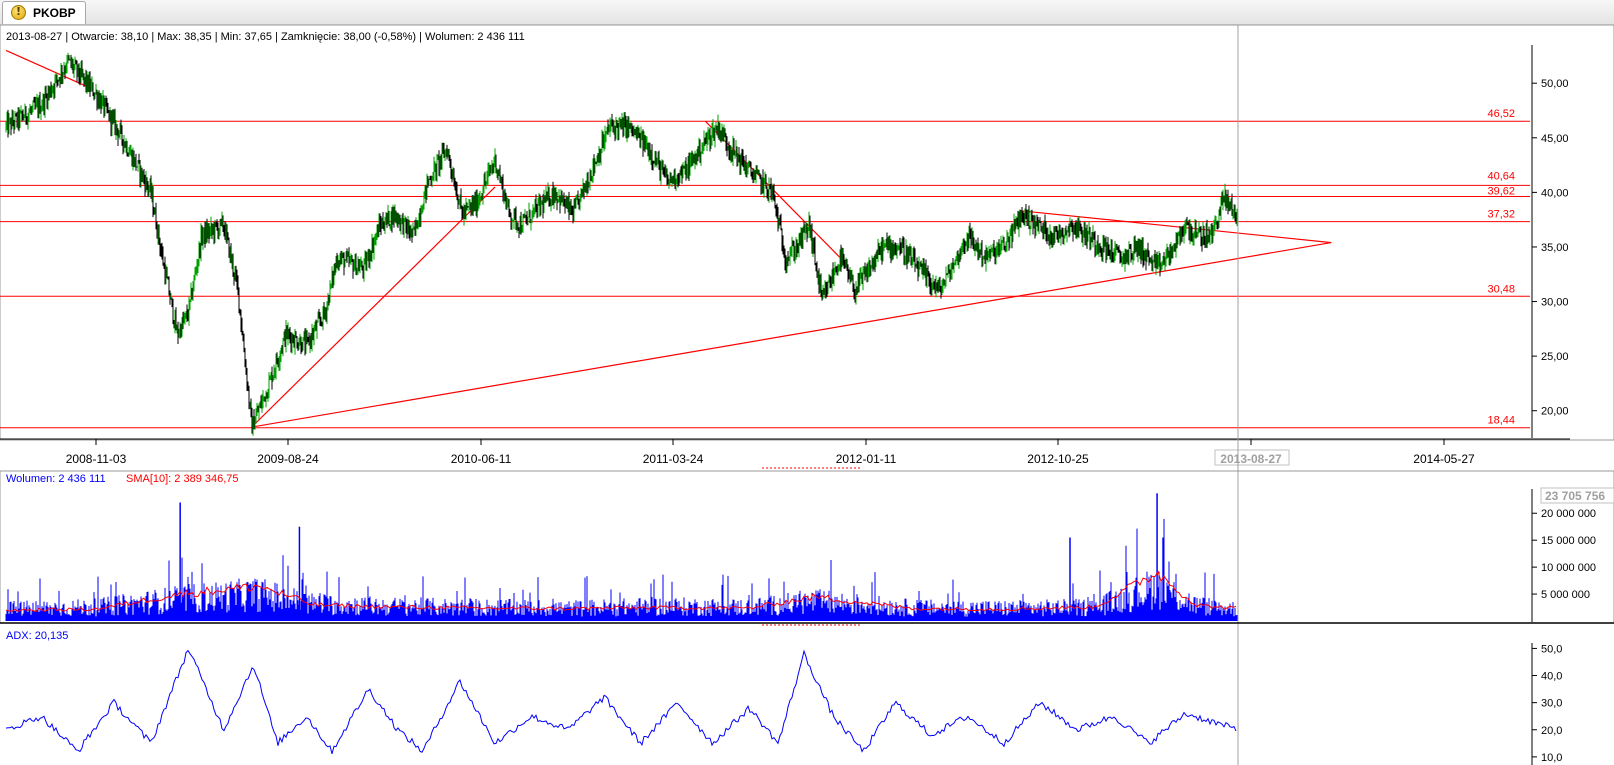  Describe the element at coordinates (56, 479) in the screenshot. I see `volume-label: Wolumen: 2 436 111` at that location.